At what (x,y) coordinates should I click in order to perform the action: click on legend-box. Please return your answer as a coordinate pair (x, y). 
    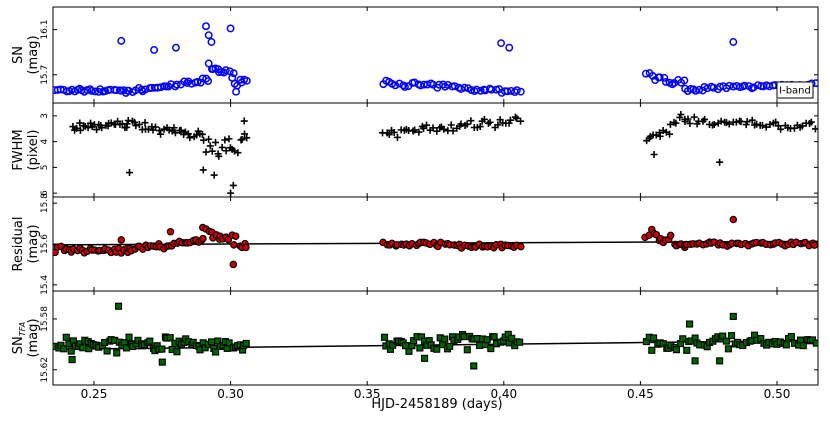
    Looking at the image, I should click on (795, 90).